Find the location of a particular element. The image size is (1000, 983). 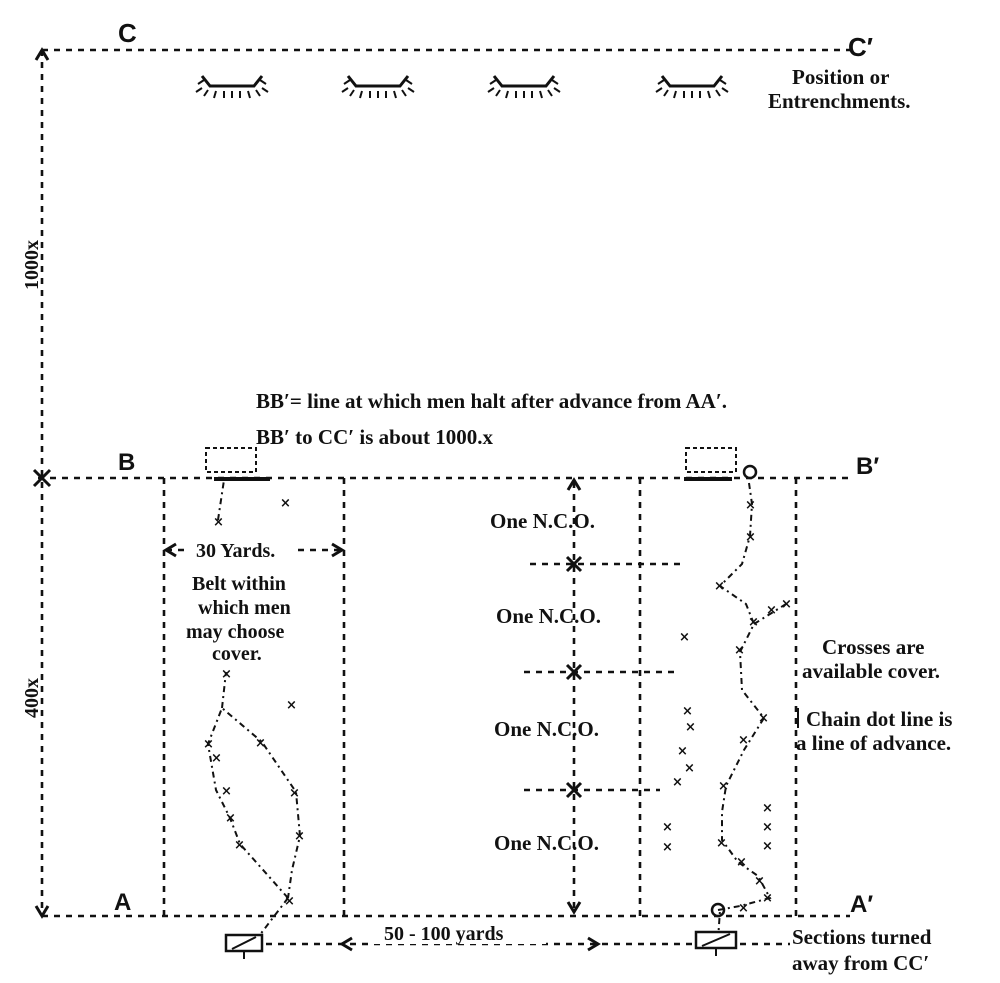

belt-text-line4: cover. is located at coordinates (237, 654).